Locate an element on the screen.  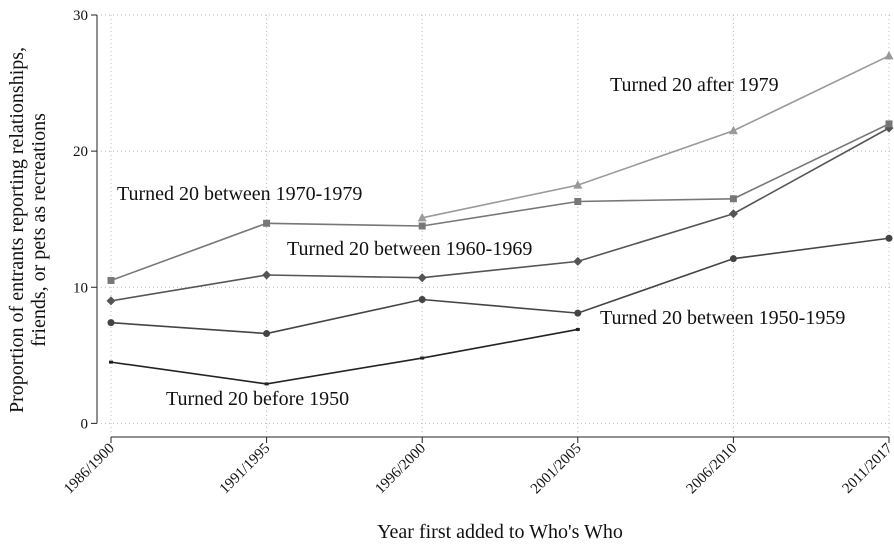
y-tick-label: 10 is located at coordinates (80, 288).